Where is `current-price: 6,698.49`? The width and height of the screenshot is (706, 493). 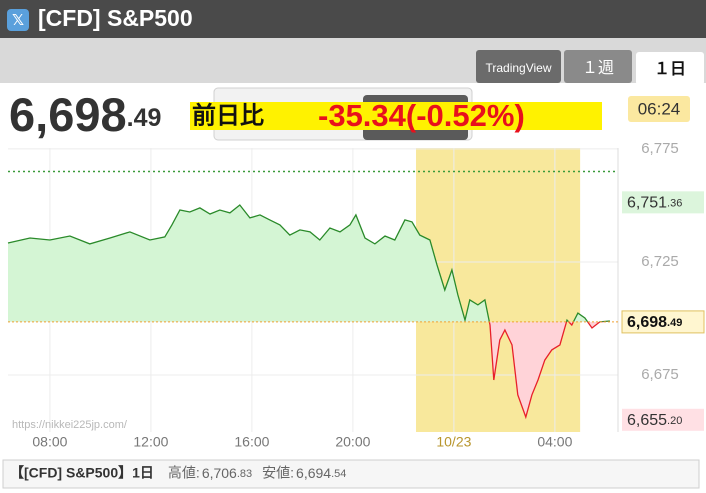
current-price: 6,698.49 is located at coordinates (85, 114).